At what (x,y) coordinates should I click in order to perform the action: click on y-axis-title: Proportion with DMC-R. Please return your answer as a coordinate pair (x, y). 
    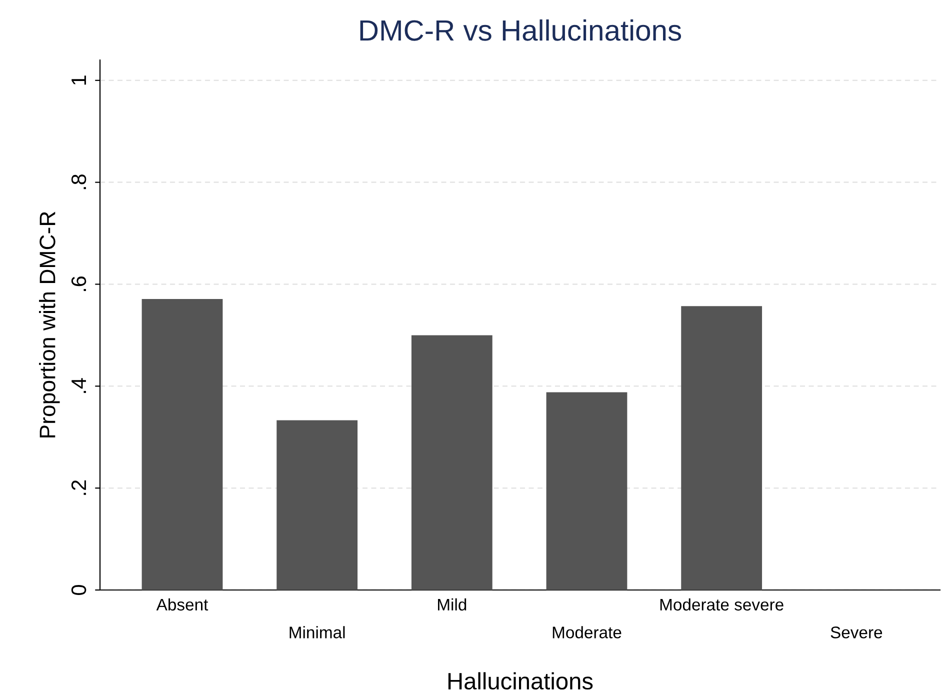
    Looking at the image, I should click on (49, 325).